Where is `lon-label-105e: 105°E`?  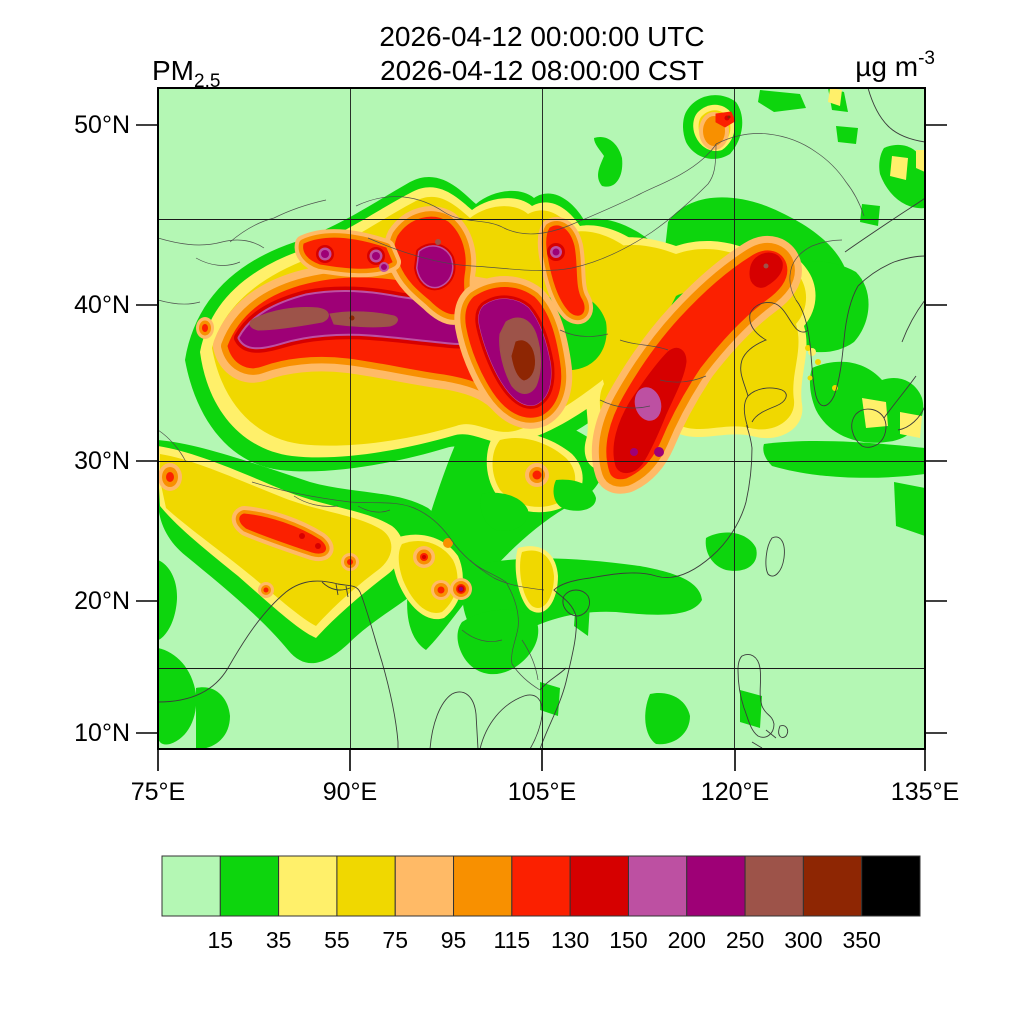
lon-label-105e: 105°E is located at coordinates (542, 792).